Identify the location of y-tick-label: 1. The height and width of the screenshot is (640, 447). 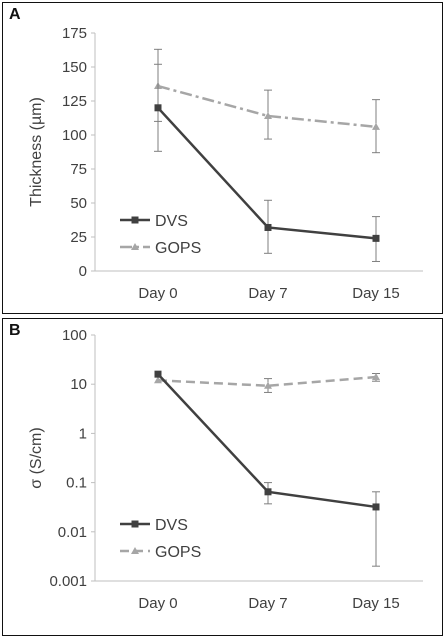
(83, 433).